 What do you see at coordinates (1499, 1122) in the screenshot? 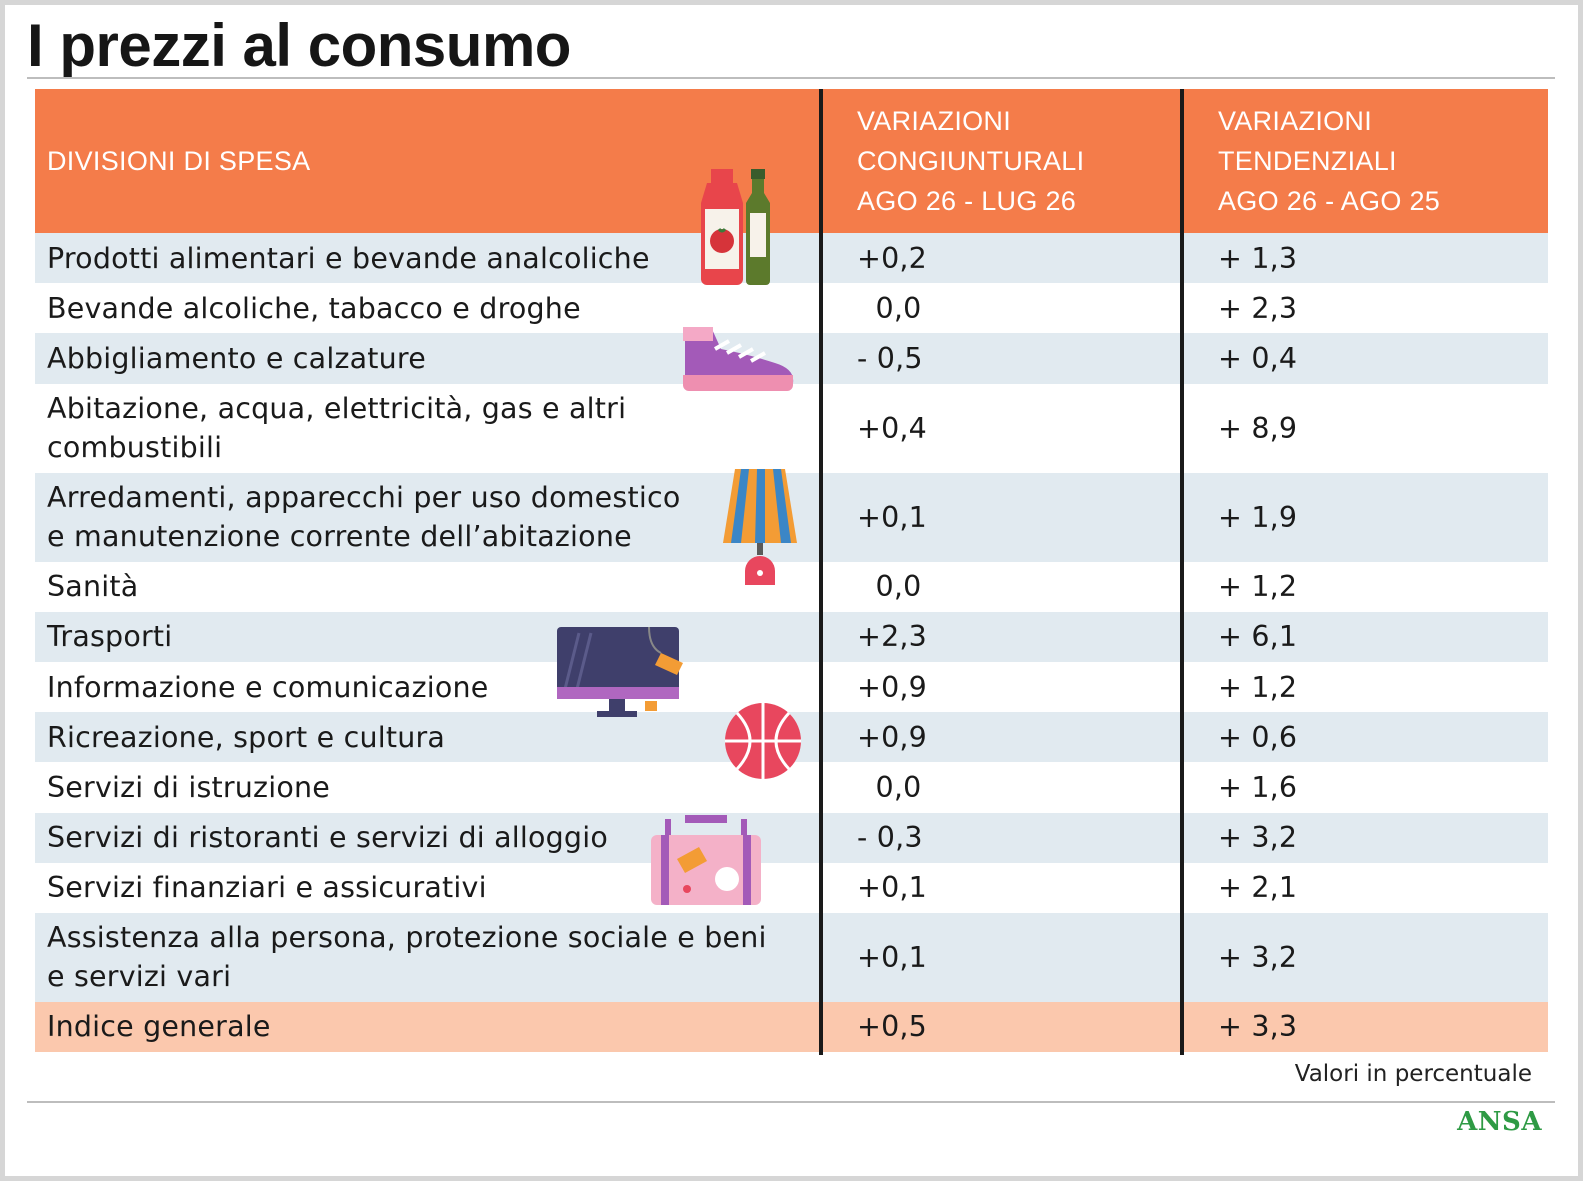
I see `ansa-logo: ANSA` at bounding box center [1499, 1122].